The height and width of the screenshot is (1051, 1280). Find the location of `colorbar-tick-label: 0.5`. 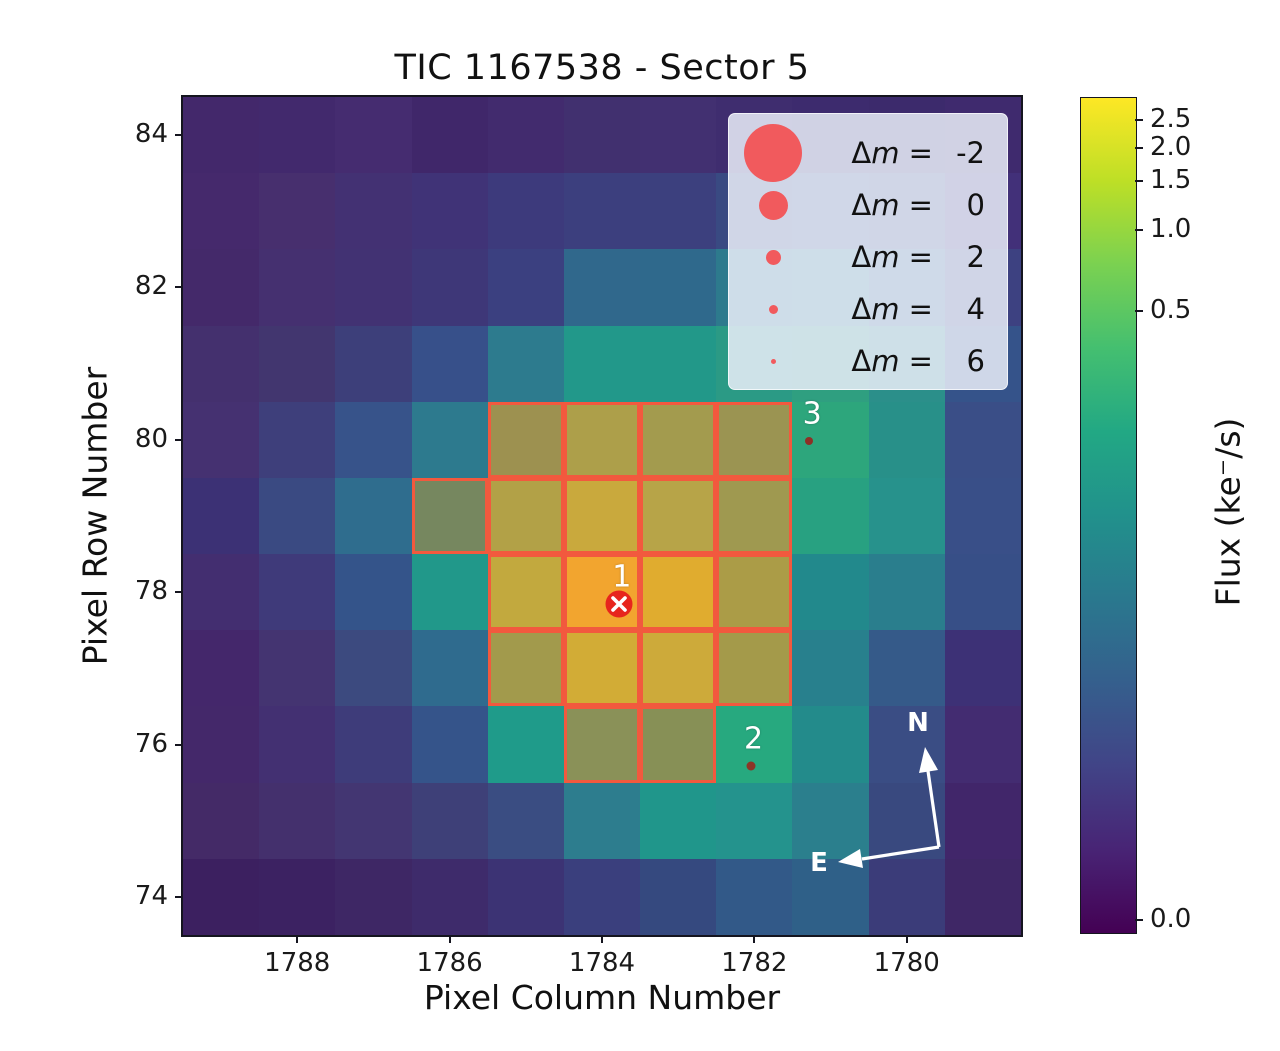

colorbar-tick-label: 0.5 is located at coordinates (1171, 309).